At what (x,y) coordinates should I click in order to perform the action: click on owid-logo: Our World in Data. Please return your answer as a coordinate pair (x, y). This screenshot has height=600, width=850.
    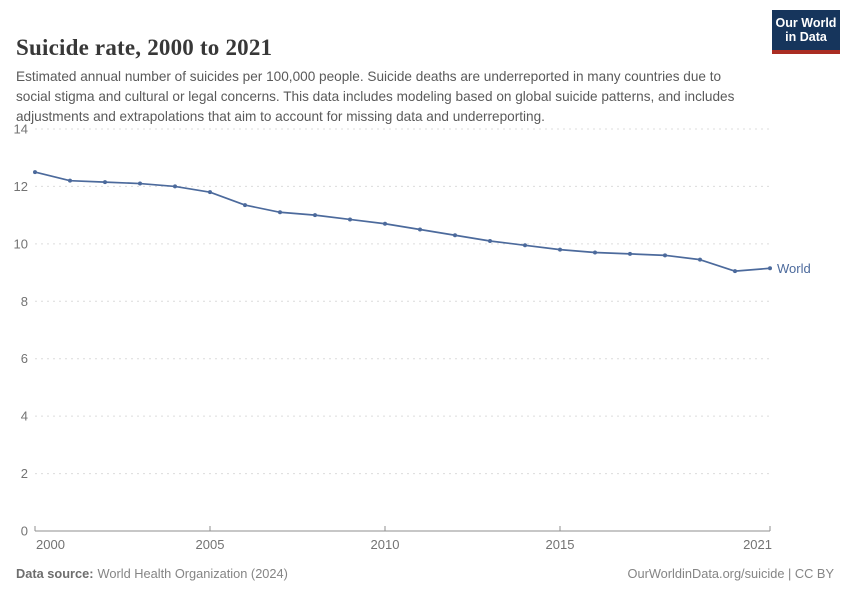
    Looking at the image, I should click on (806, 32).